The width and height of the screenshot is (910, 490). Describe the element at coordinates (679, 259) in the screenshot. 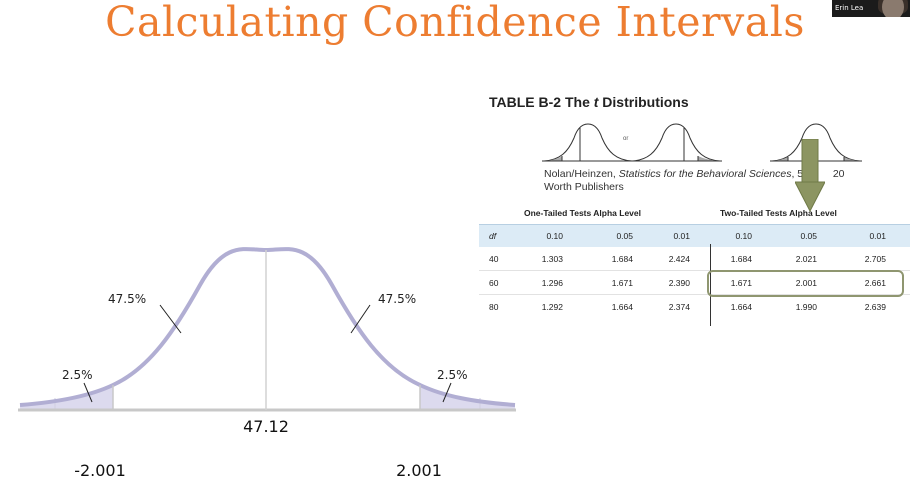

I see `t-value-cell: 2.424` at that location.